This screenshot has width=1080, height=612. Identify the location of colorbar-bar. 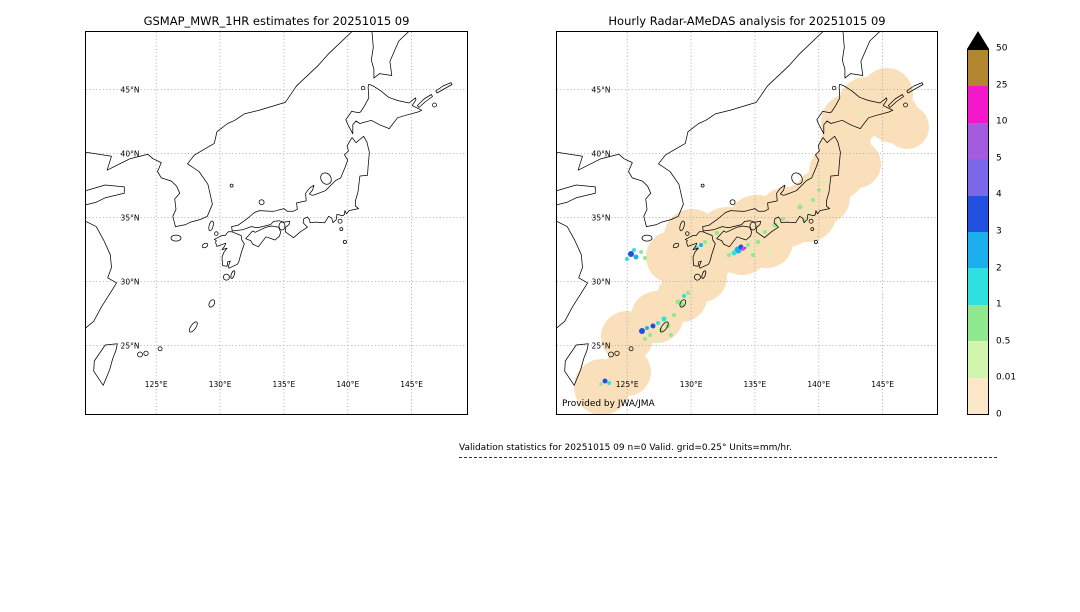
(978, 232).